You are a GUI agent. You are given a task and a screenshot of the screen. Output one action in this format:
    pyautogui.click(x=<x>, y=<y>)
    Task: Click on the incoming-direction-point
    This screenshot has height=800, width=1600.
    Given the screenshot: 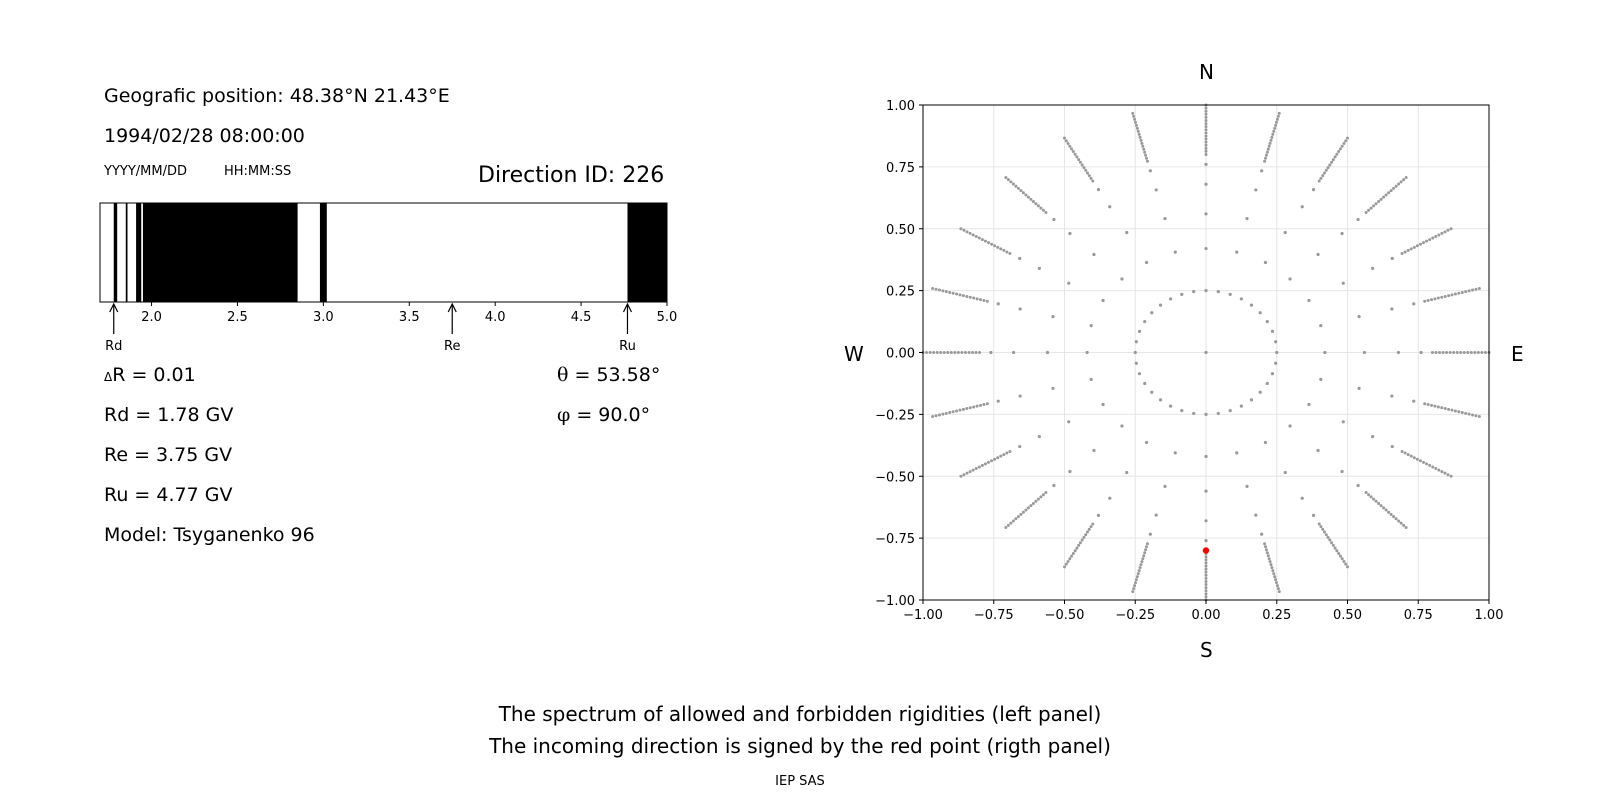 What is the action you would take?
    pyautogui.click(x=1206, y=550)
    